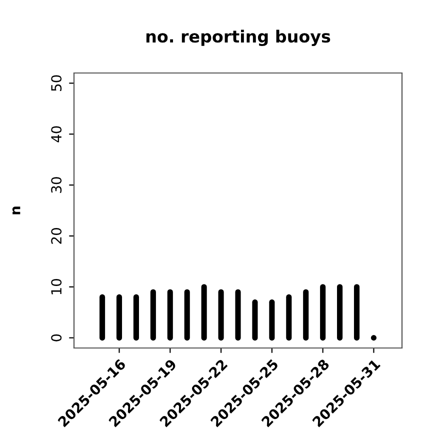 The image size is (440, 440). Describe the element at coordinates (56, 134) in the screenshot. I see `y-tick-label: 40` at that location.